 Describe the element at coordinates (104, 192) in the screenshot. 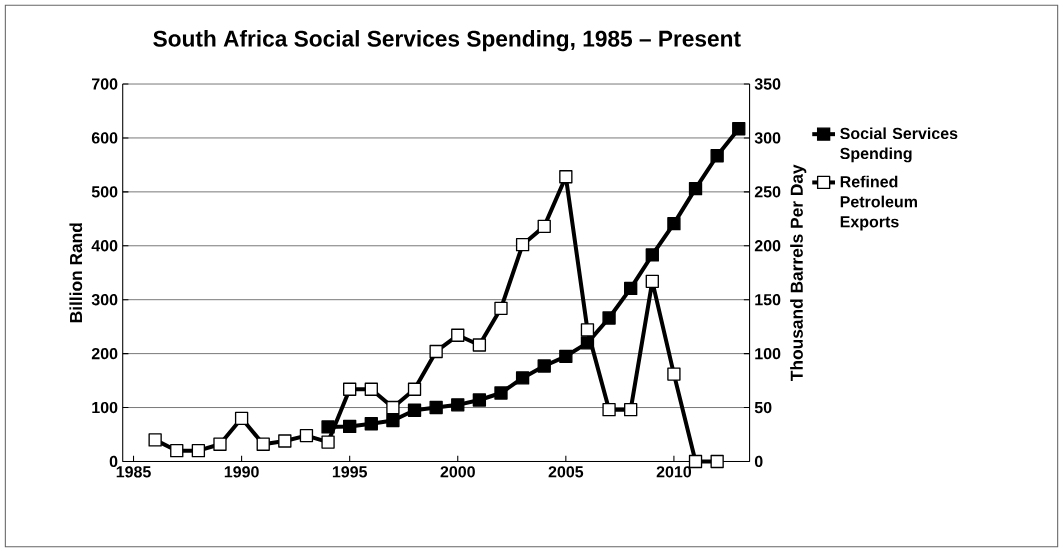

I see `y-tick-label: 500` at that location.